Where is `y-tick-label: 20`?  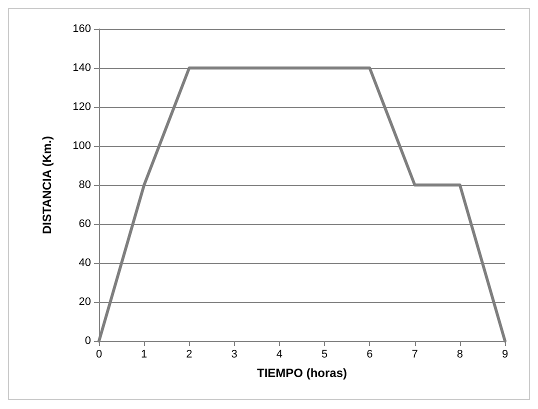
y-tick-label: 20 is located at coordinates (84, 302).